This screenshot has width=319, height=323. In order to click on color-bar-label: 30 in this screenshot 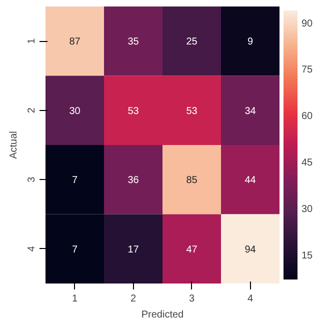, I will do `click(308, 209)`.